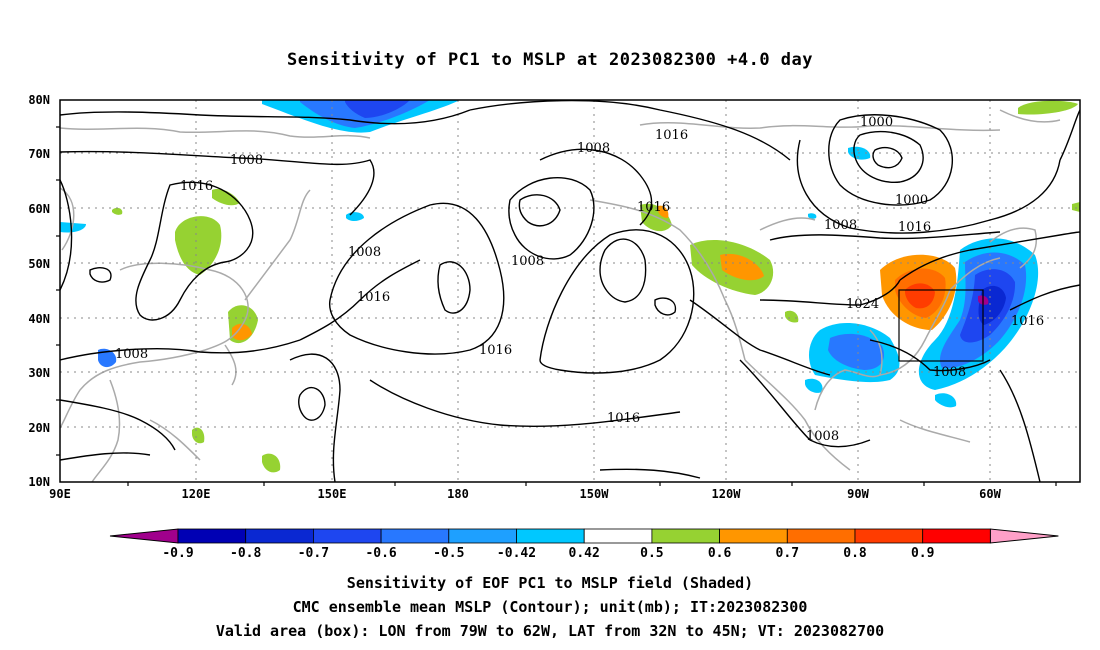  Describe the element at coordinates (39, 154) in the screenshot. I see `lat-tick-label: 70N` at that location.